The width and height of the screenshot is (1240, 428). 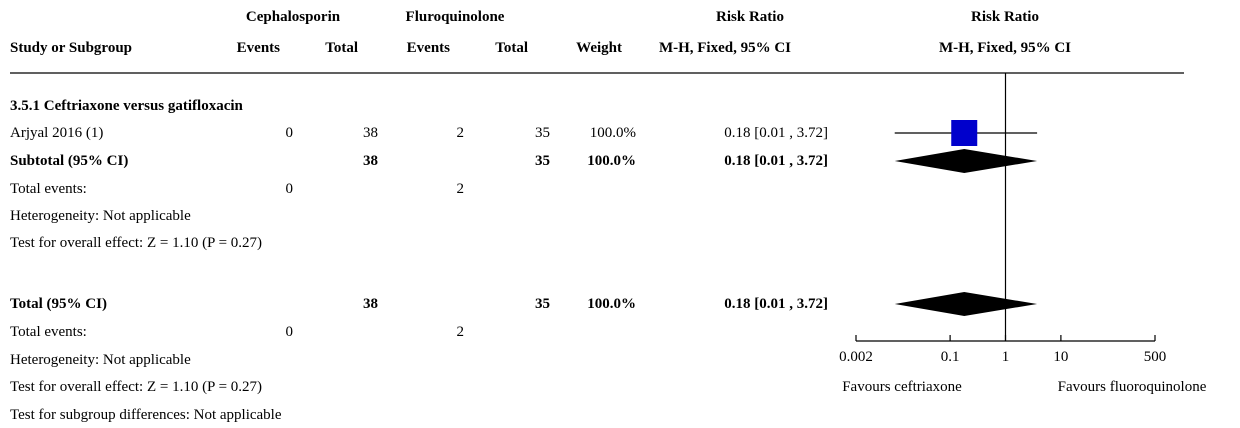 I want to click on x-tick-label-4: 500, so click(x=1155, y=357).